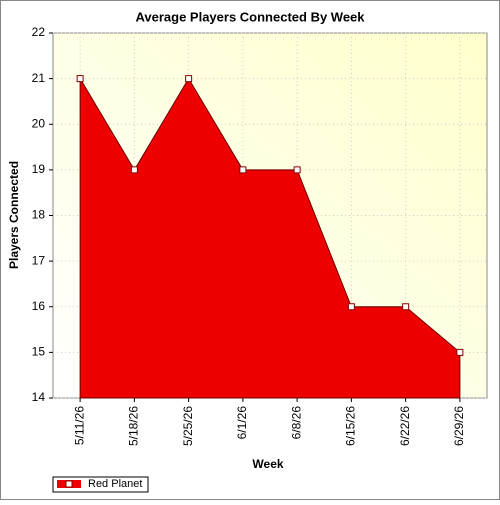 The height and width of the screenshot is (505, 500). Describe the element at coordinates (250, 16) in the screenshot. I see `chart-title: Average Players Connected By Week` at that location.